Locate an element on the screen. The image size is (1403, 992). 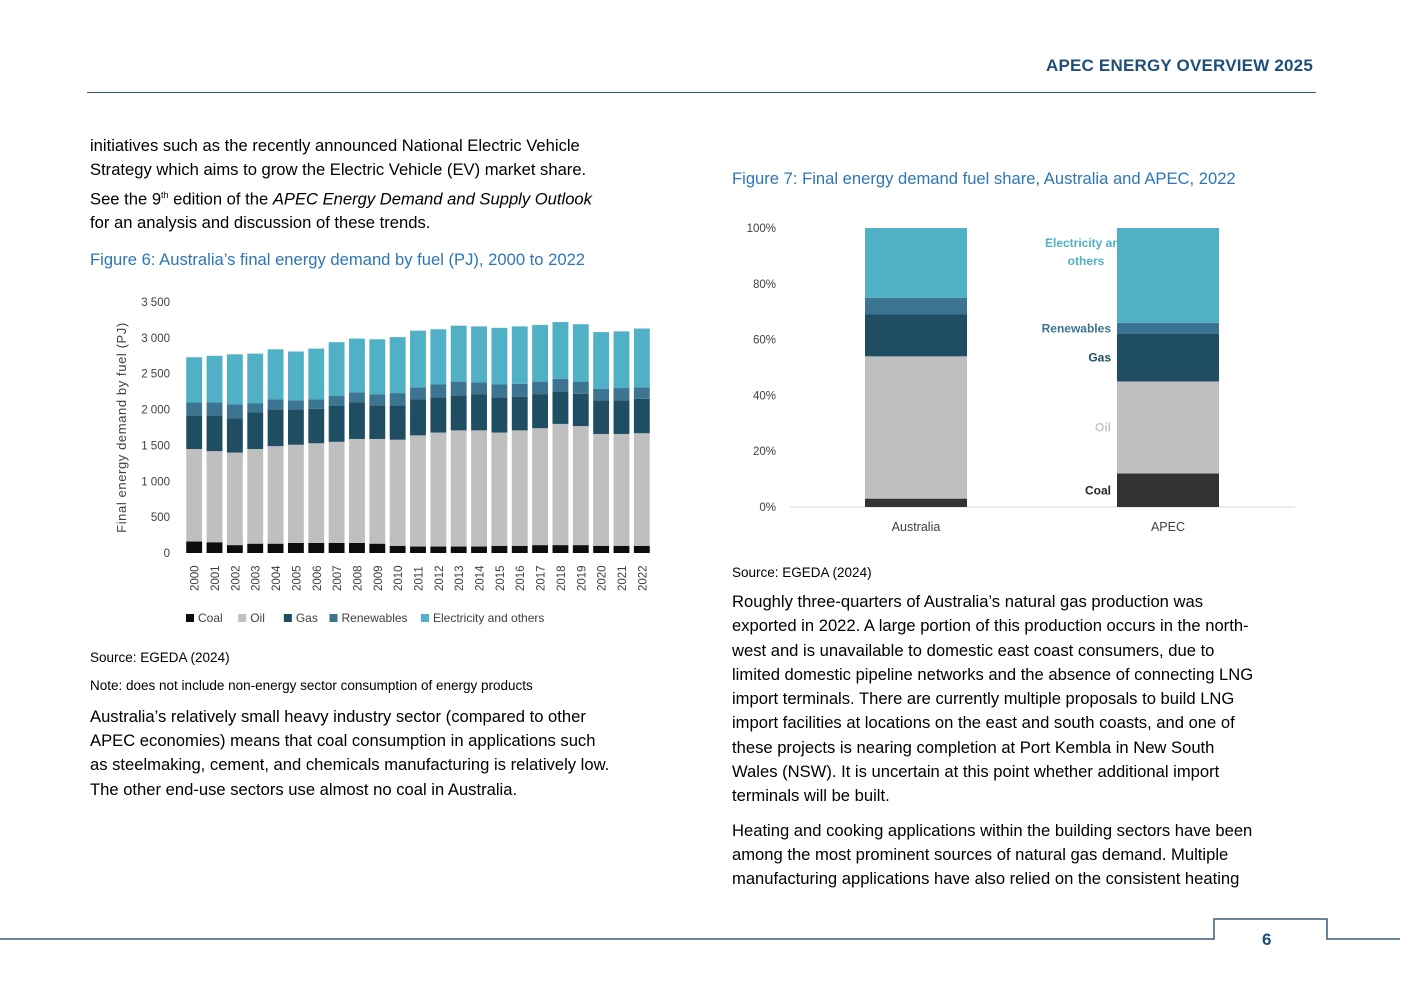
x-tick-label: 2022 is located at coordinates (643, 578).